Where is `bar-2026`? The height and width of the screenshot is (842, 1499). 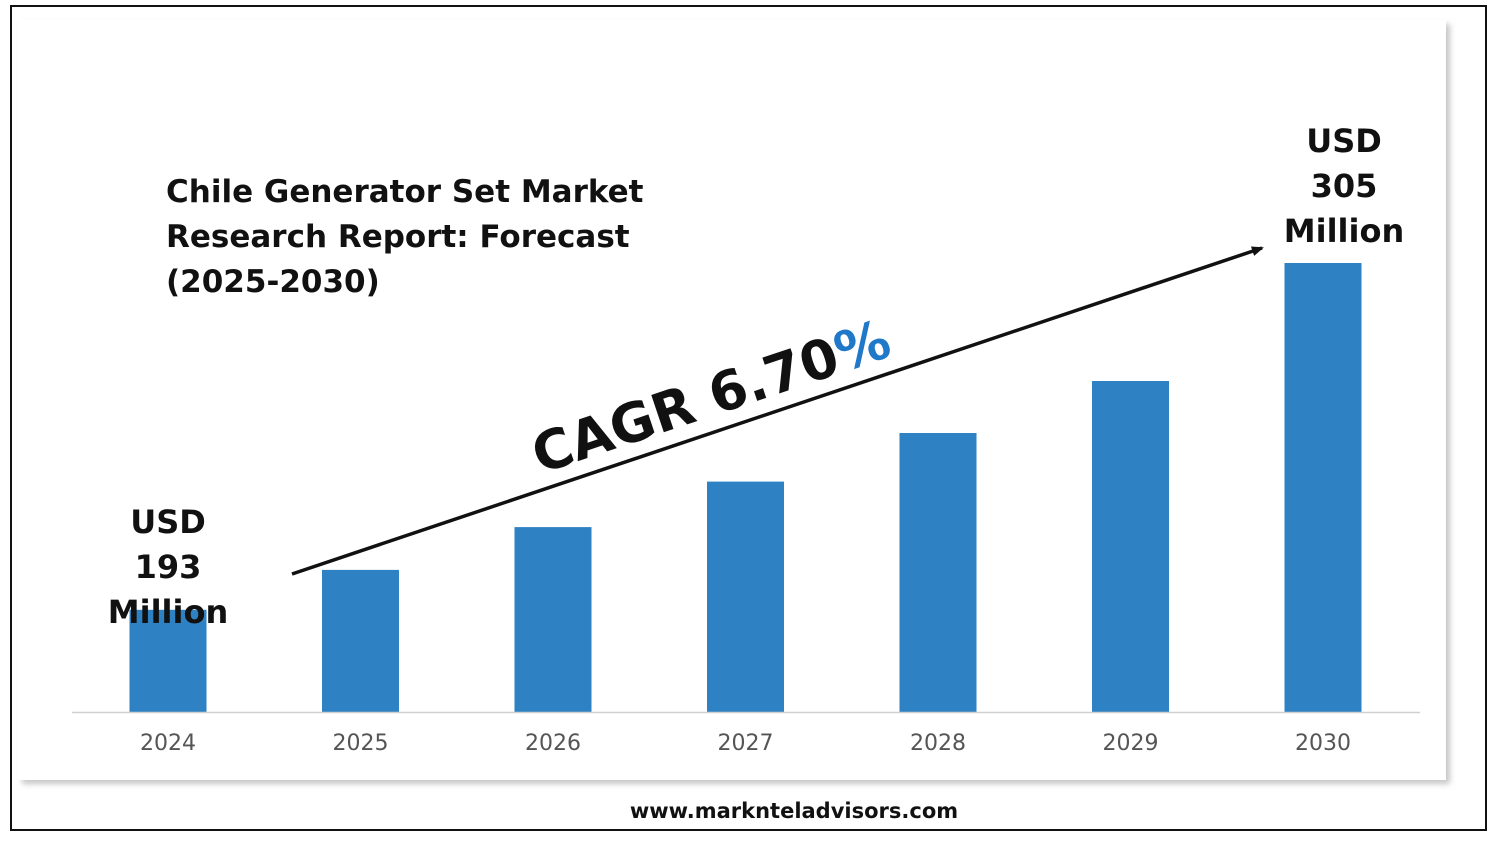
bar-2026 is located at coordinates (553, 619).